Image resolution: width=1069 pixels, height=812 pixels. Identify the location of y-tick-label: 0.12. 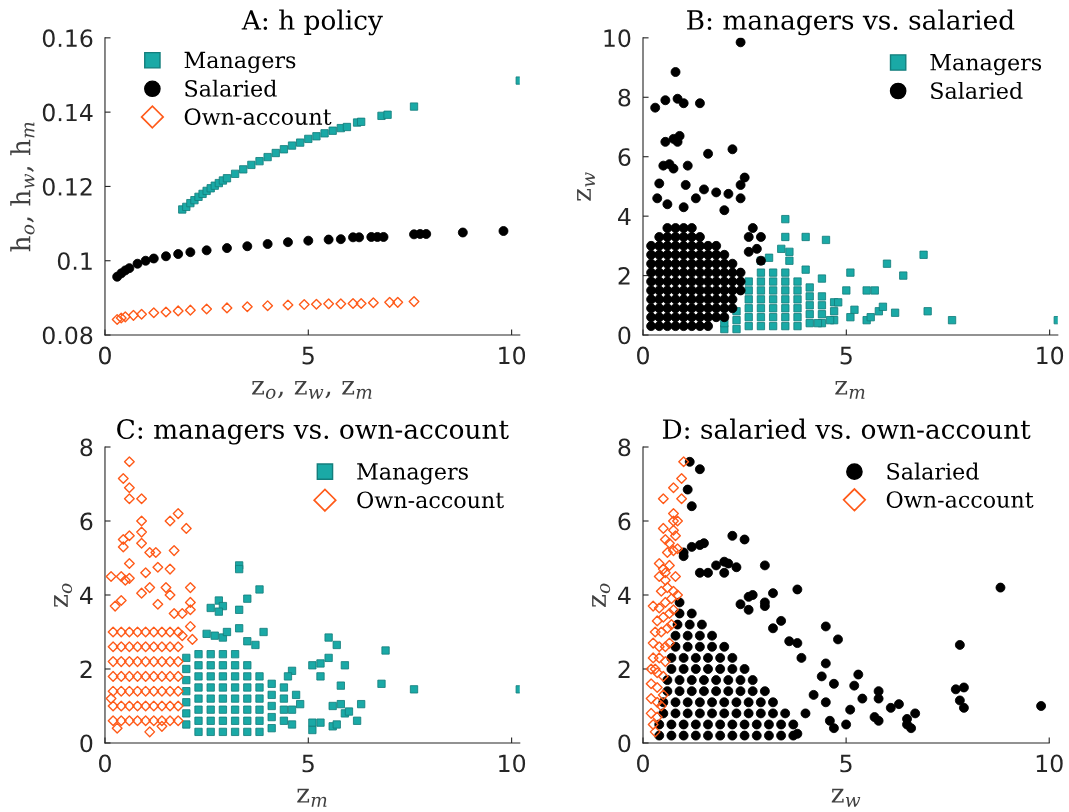
(67, 186).